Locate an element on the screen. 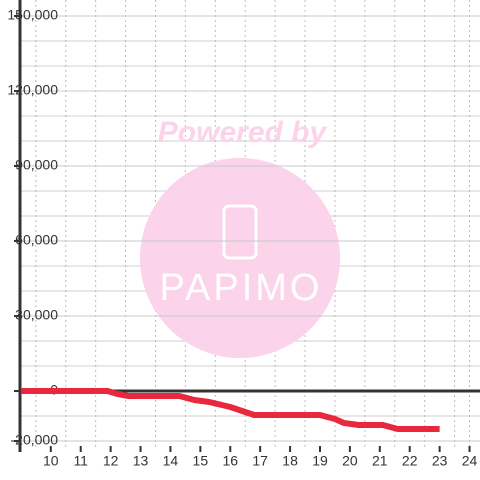 This screenshot has width=480, height=480. x-tick-label: 20 is located at coordinates (350, 461).